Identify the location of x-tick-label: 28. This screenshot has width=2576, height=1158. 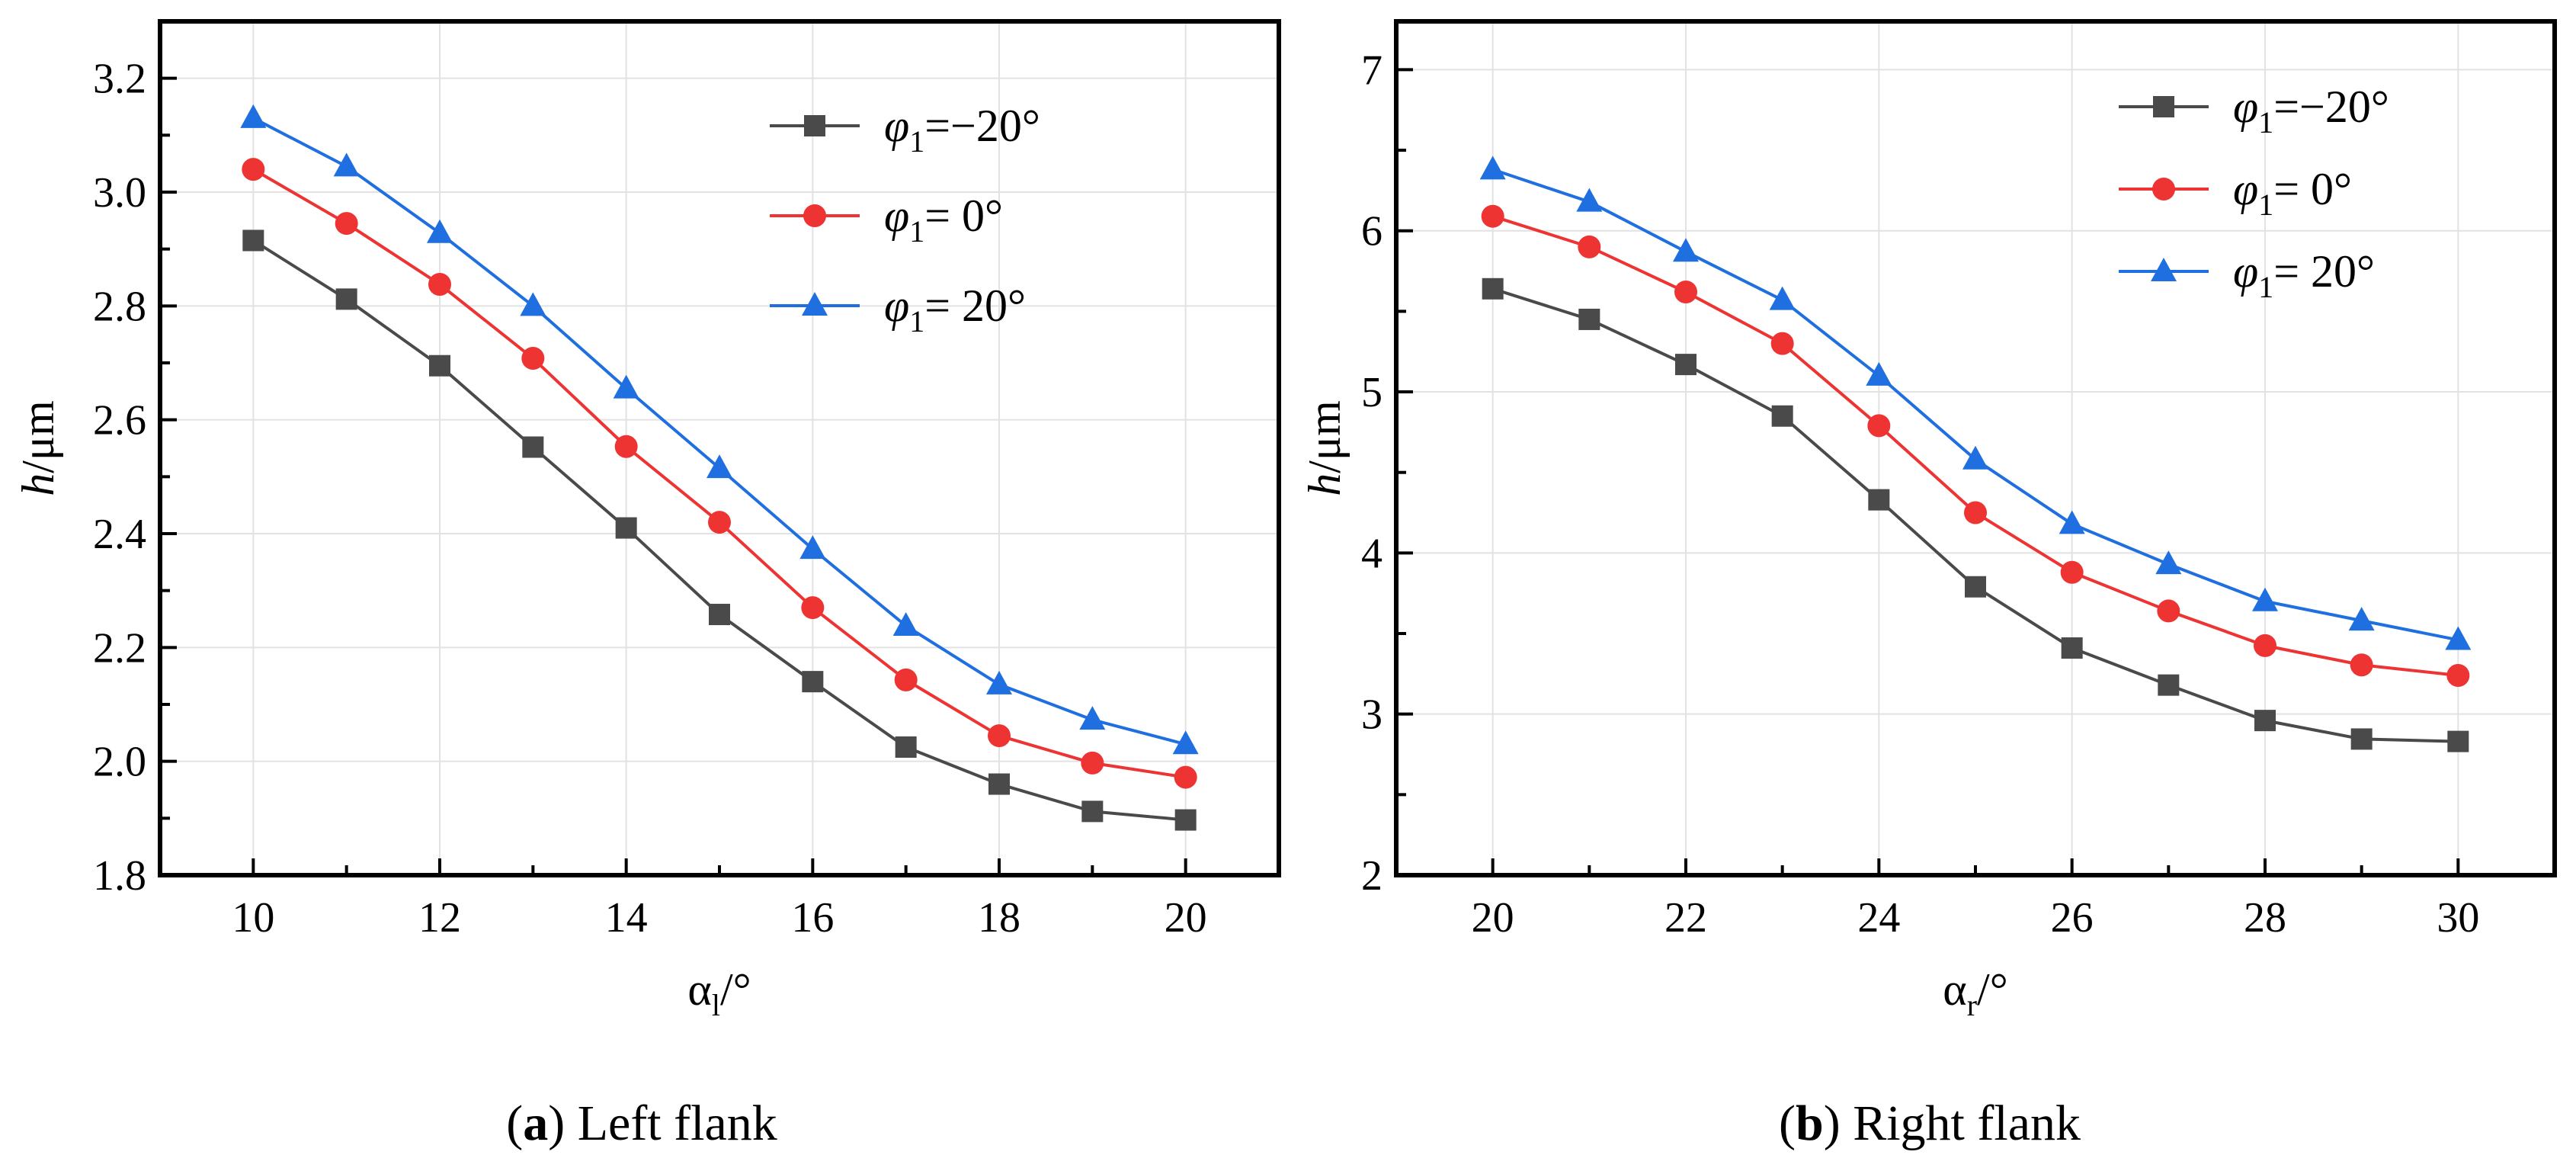
(2265, 917).